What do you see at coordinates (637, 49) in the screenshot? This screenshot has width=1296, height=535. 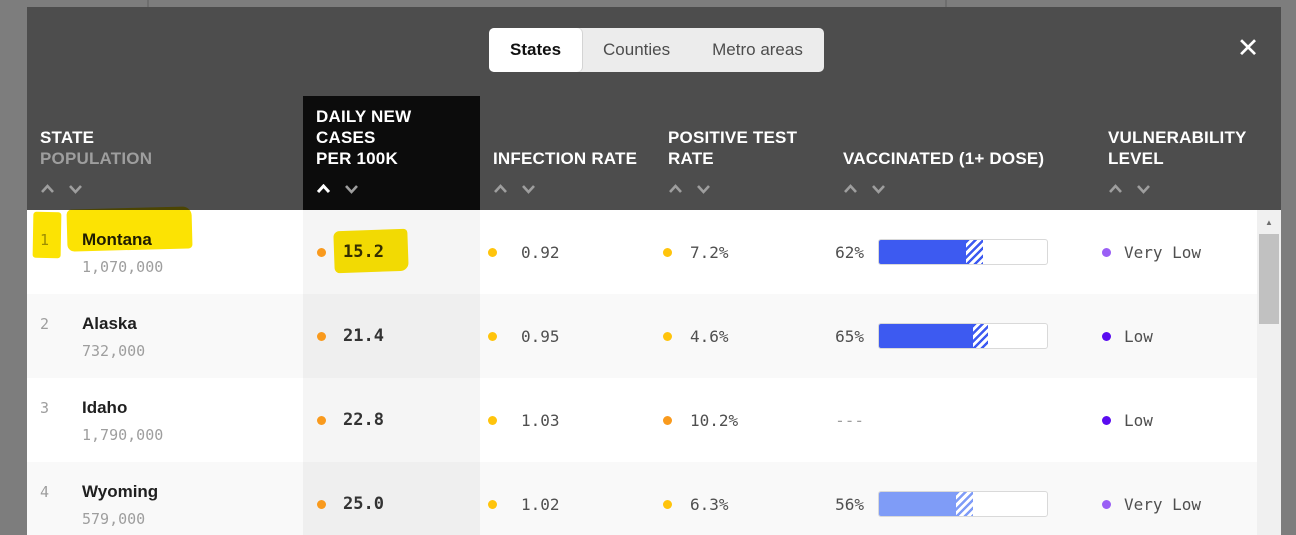 I see `tab-counties: Counties` at bounding box center [637, 49].